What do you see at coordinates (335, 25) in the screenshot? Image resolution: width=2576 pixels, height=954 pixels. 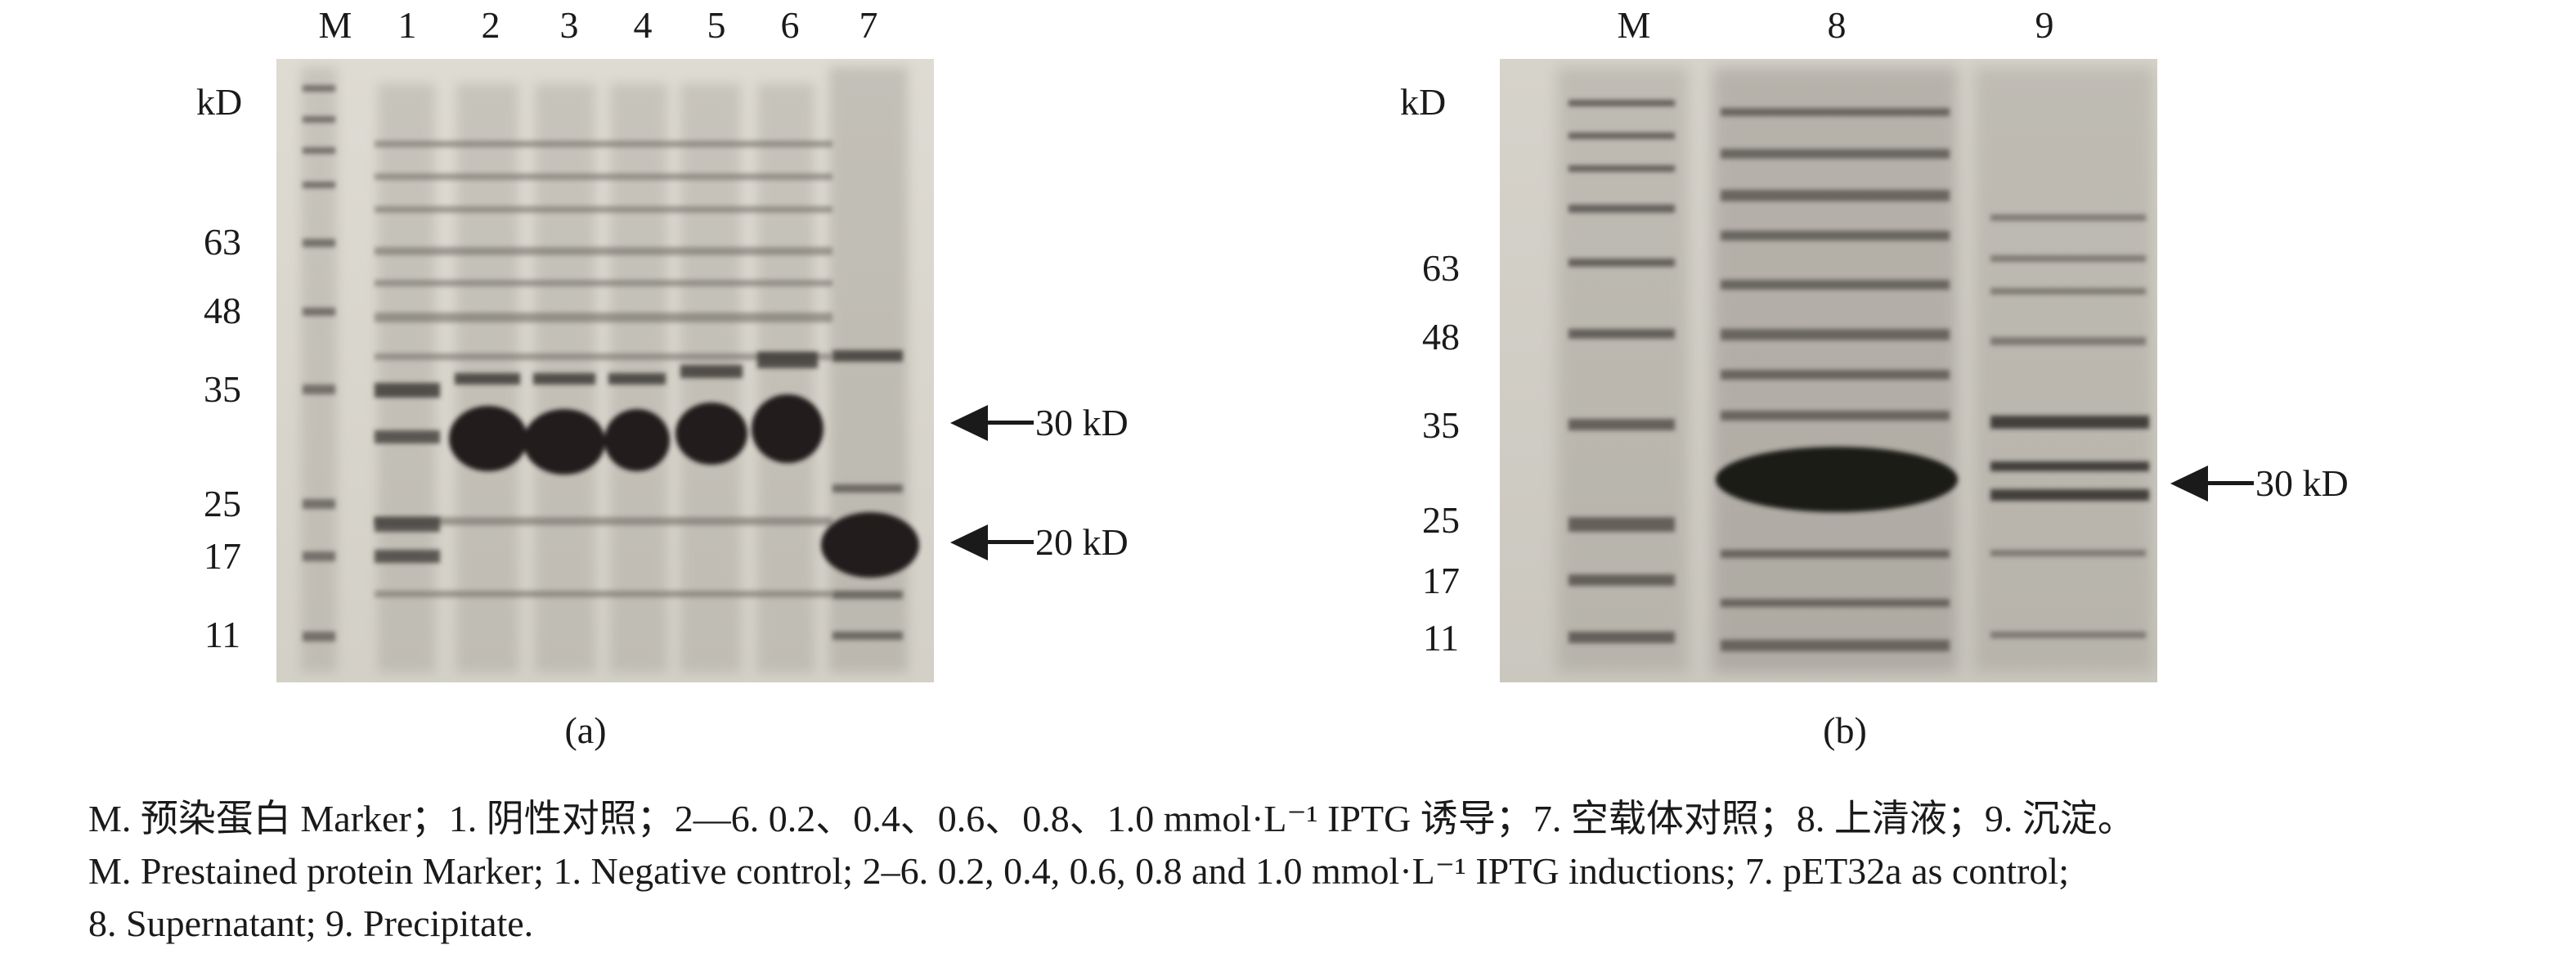 I see `panel-a-lane-label-m: M` at bounding box center [335, 25].